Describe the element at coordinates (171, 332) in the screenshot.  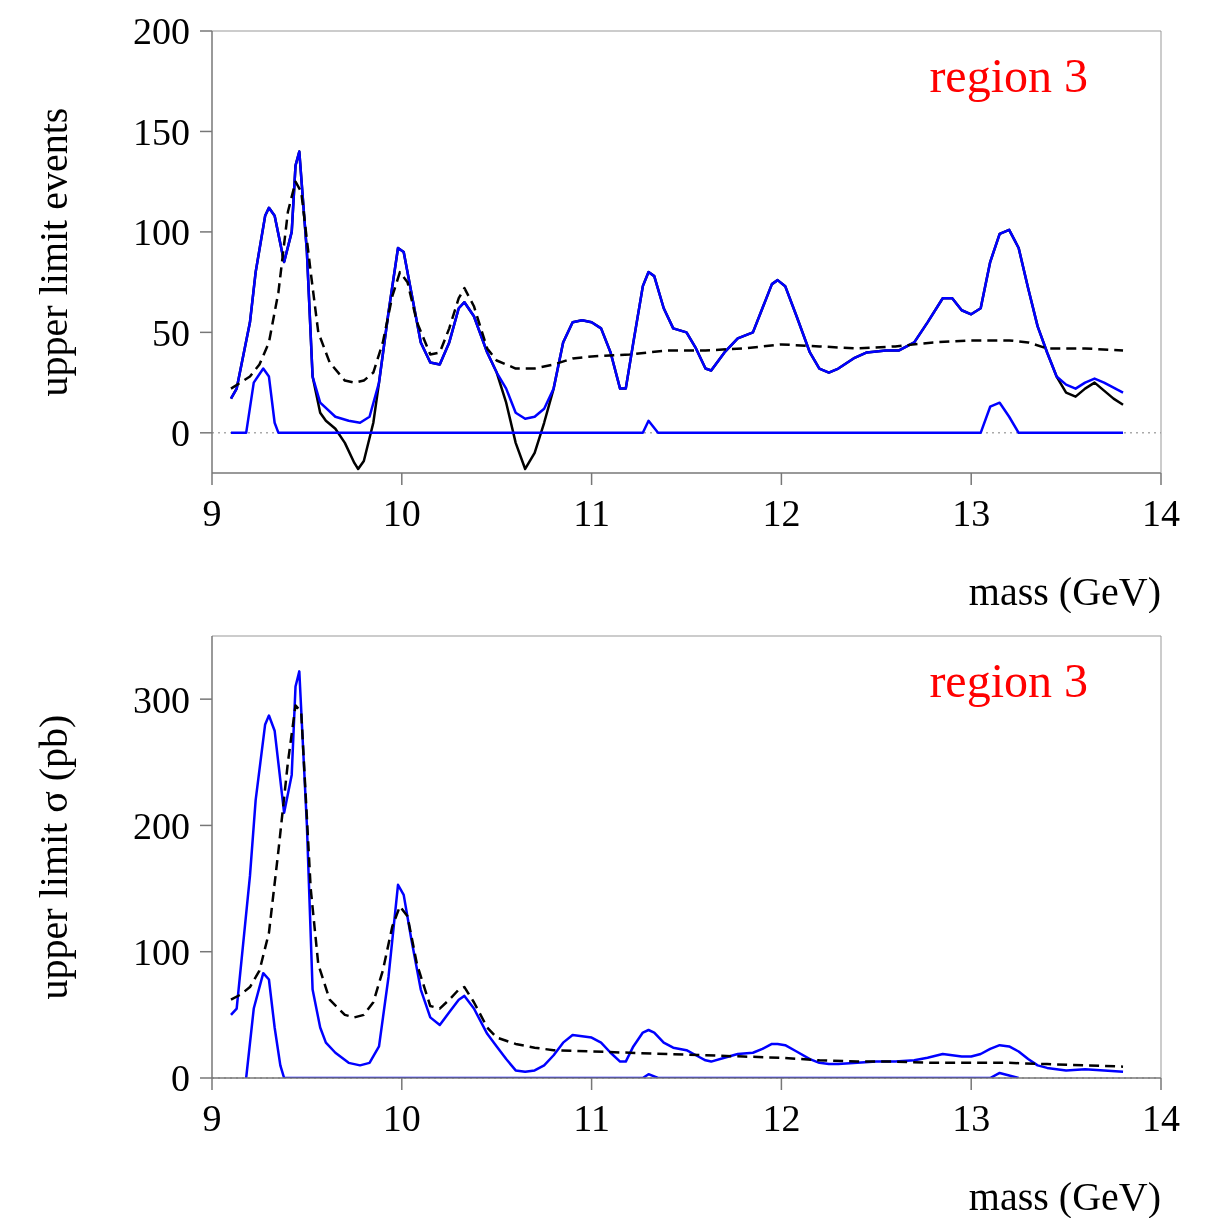
I see `y-tick-label: 50` at that location.